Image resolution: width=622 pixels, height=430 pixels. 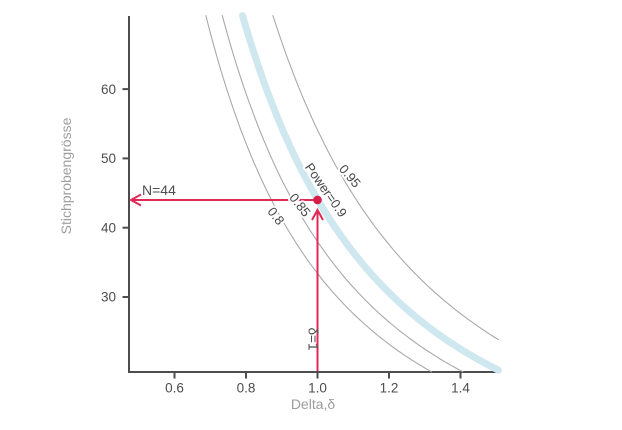 I want to click on y-tick-label: 50, so click(x=108, y=158).